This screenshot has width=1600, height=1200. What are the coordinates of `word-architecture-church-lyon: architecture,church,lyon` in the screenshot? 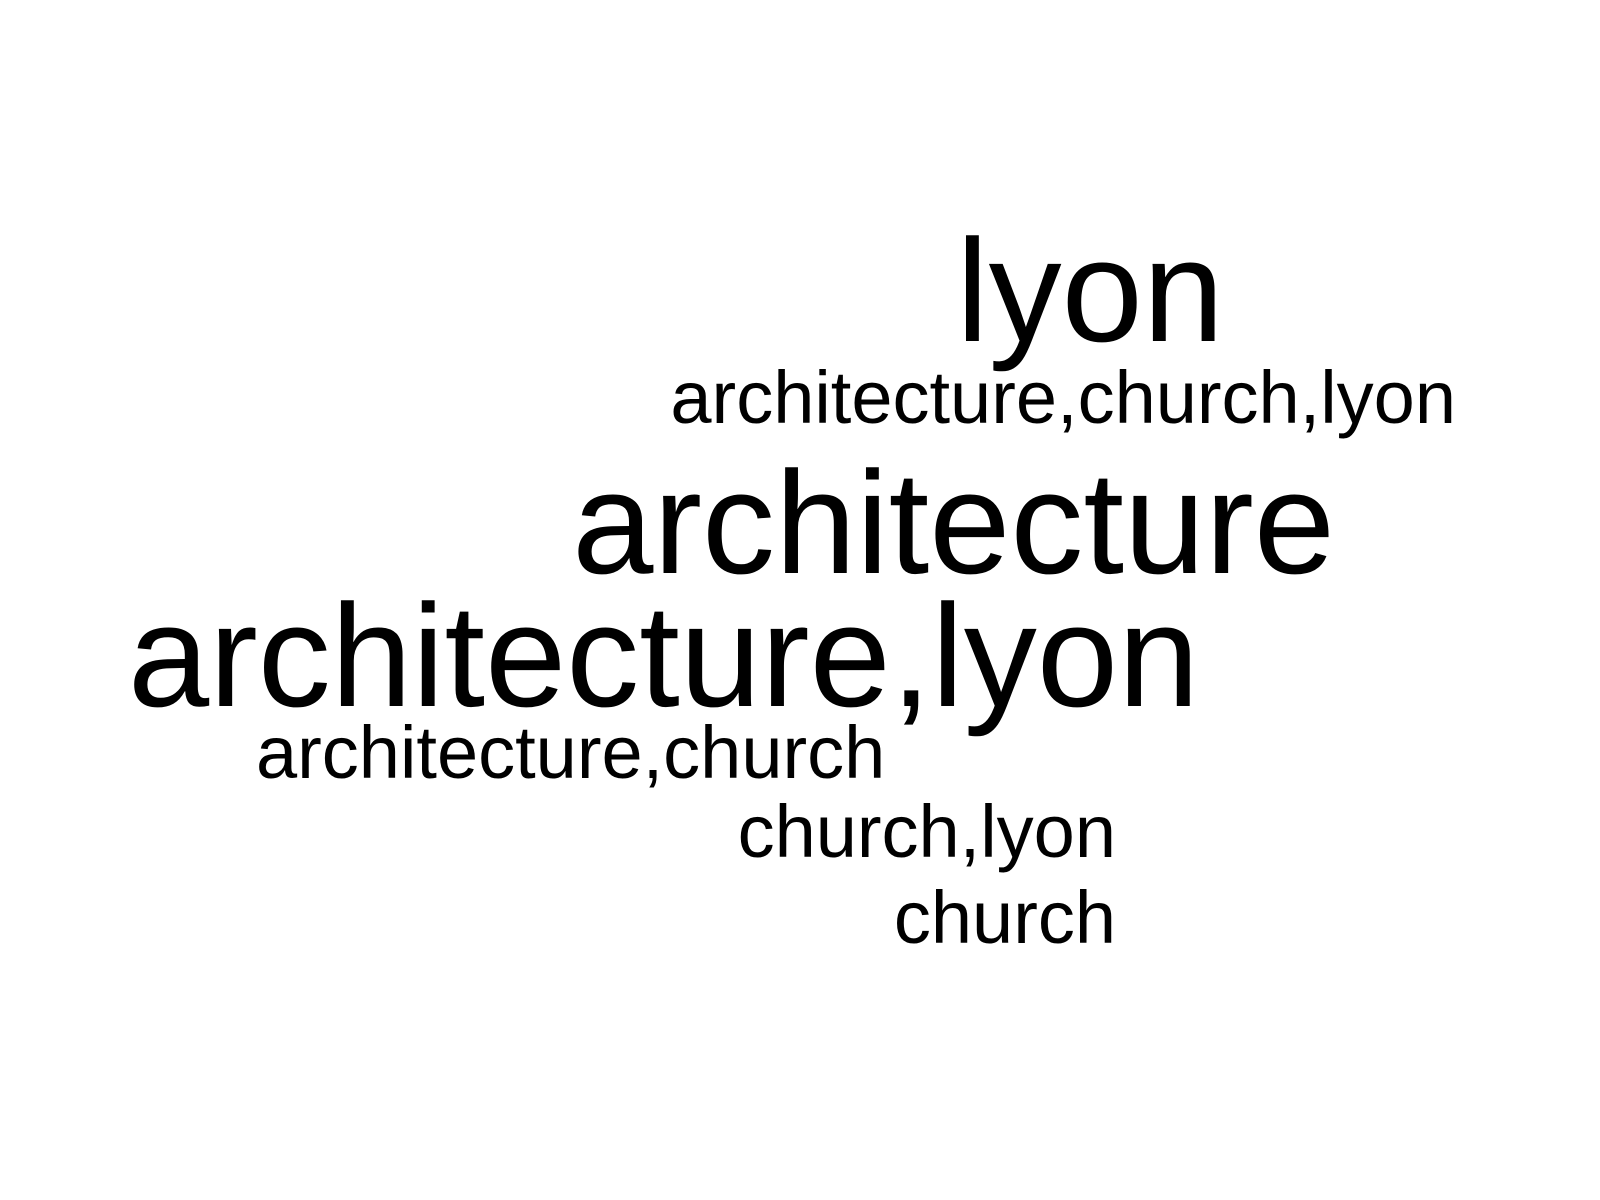 It's located at (1063, 397).